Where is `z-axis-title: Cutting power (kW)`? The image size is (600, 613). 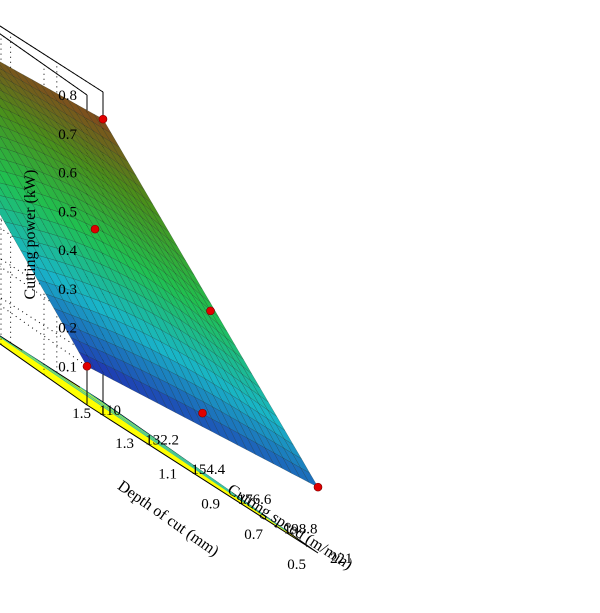 z-axis-title: Cutting power (kW) is located at coordinates (30, 235).